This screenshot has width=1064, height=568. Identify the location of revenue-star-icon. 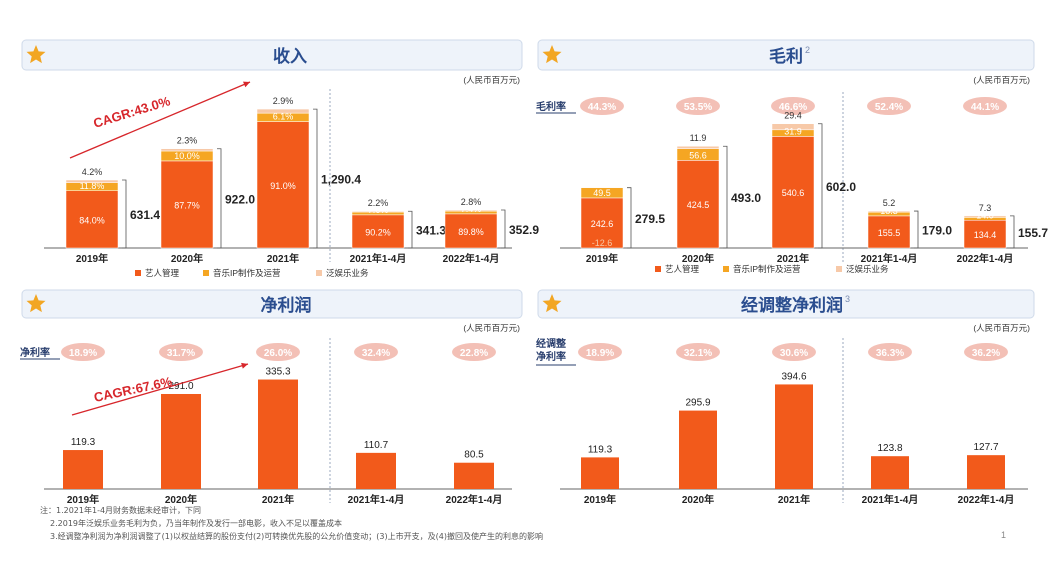
(36, 54).